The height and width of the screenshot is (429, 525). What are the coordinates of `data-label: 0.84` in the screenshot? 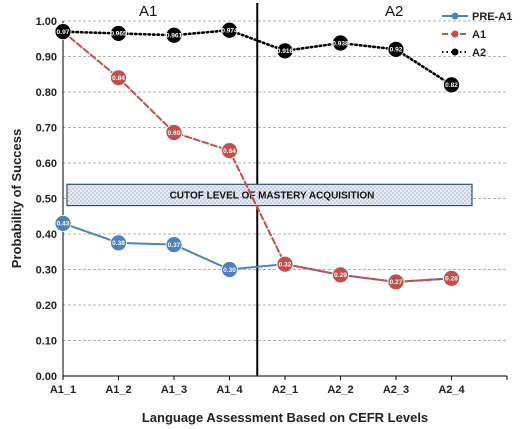 It's located at (118, 78).